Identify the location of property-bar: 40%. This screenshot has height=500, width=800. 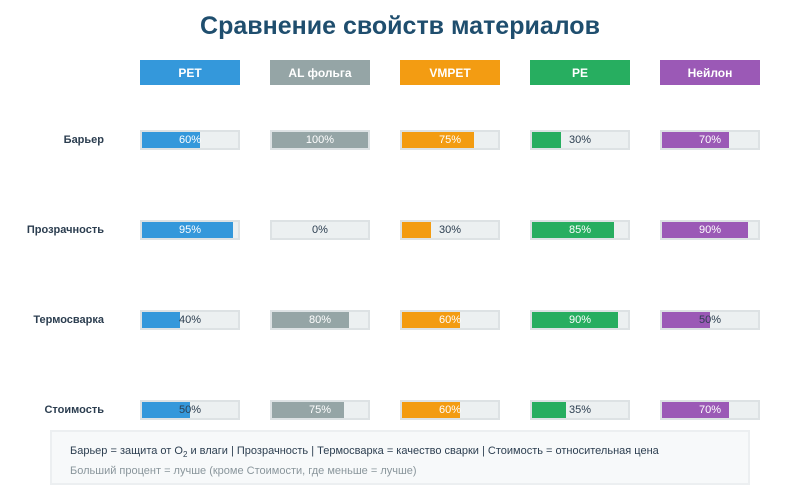
(190, 320).